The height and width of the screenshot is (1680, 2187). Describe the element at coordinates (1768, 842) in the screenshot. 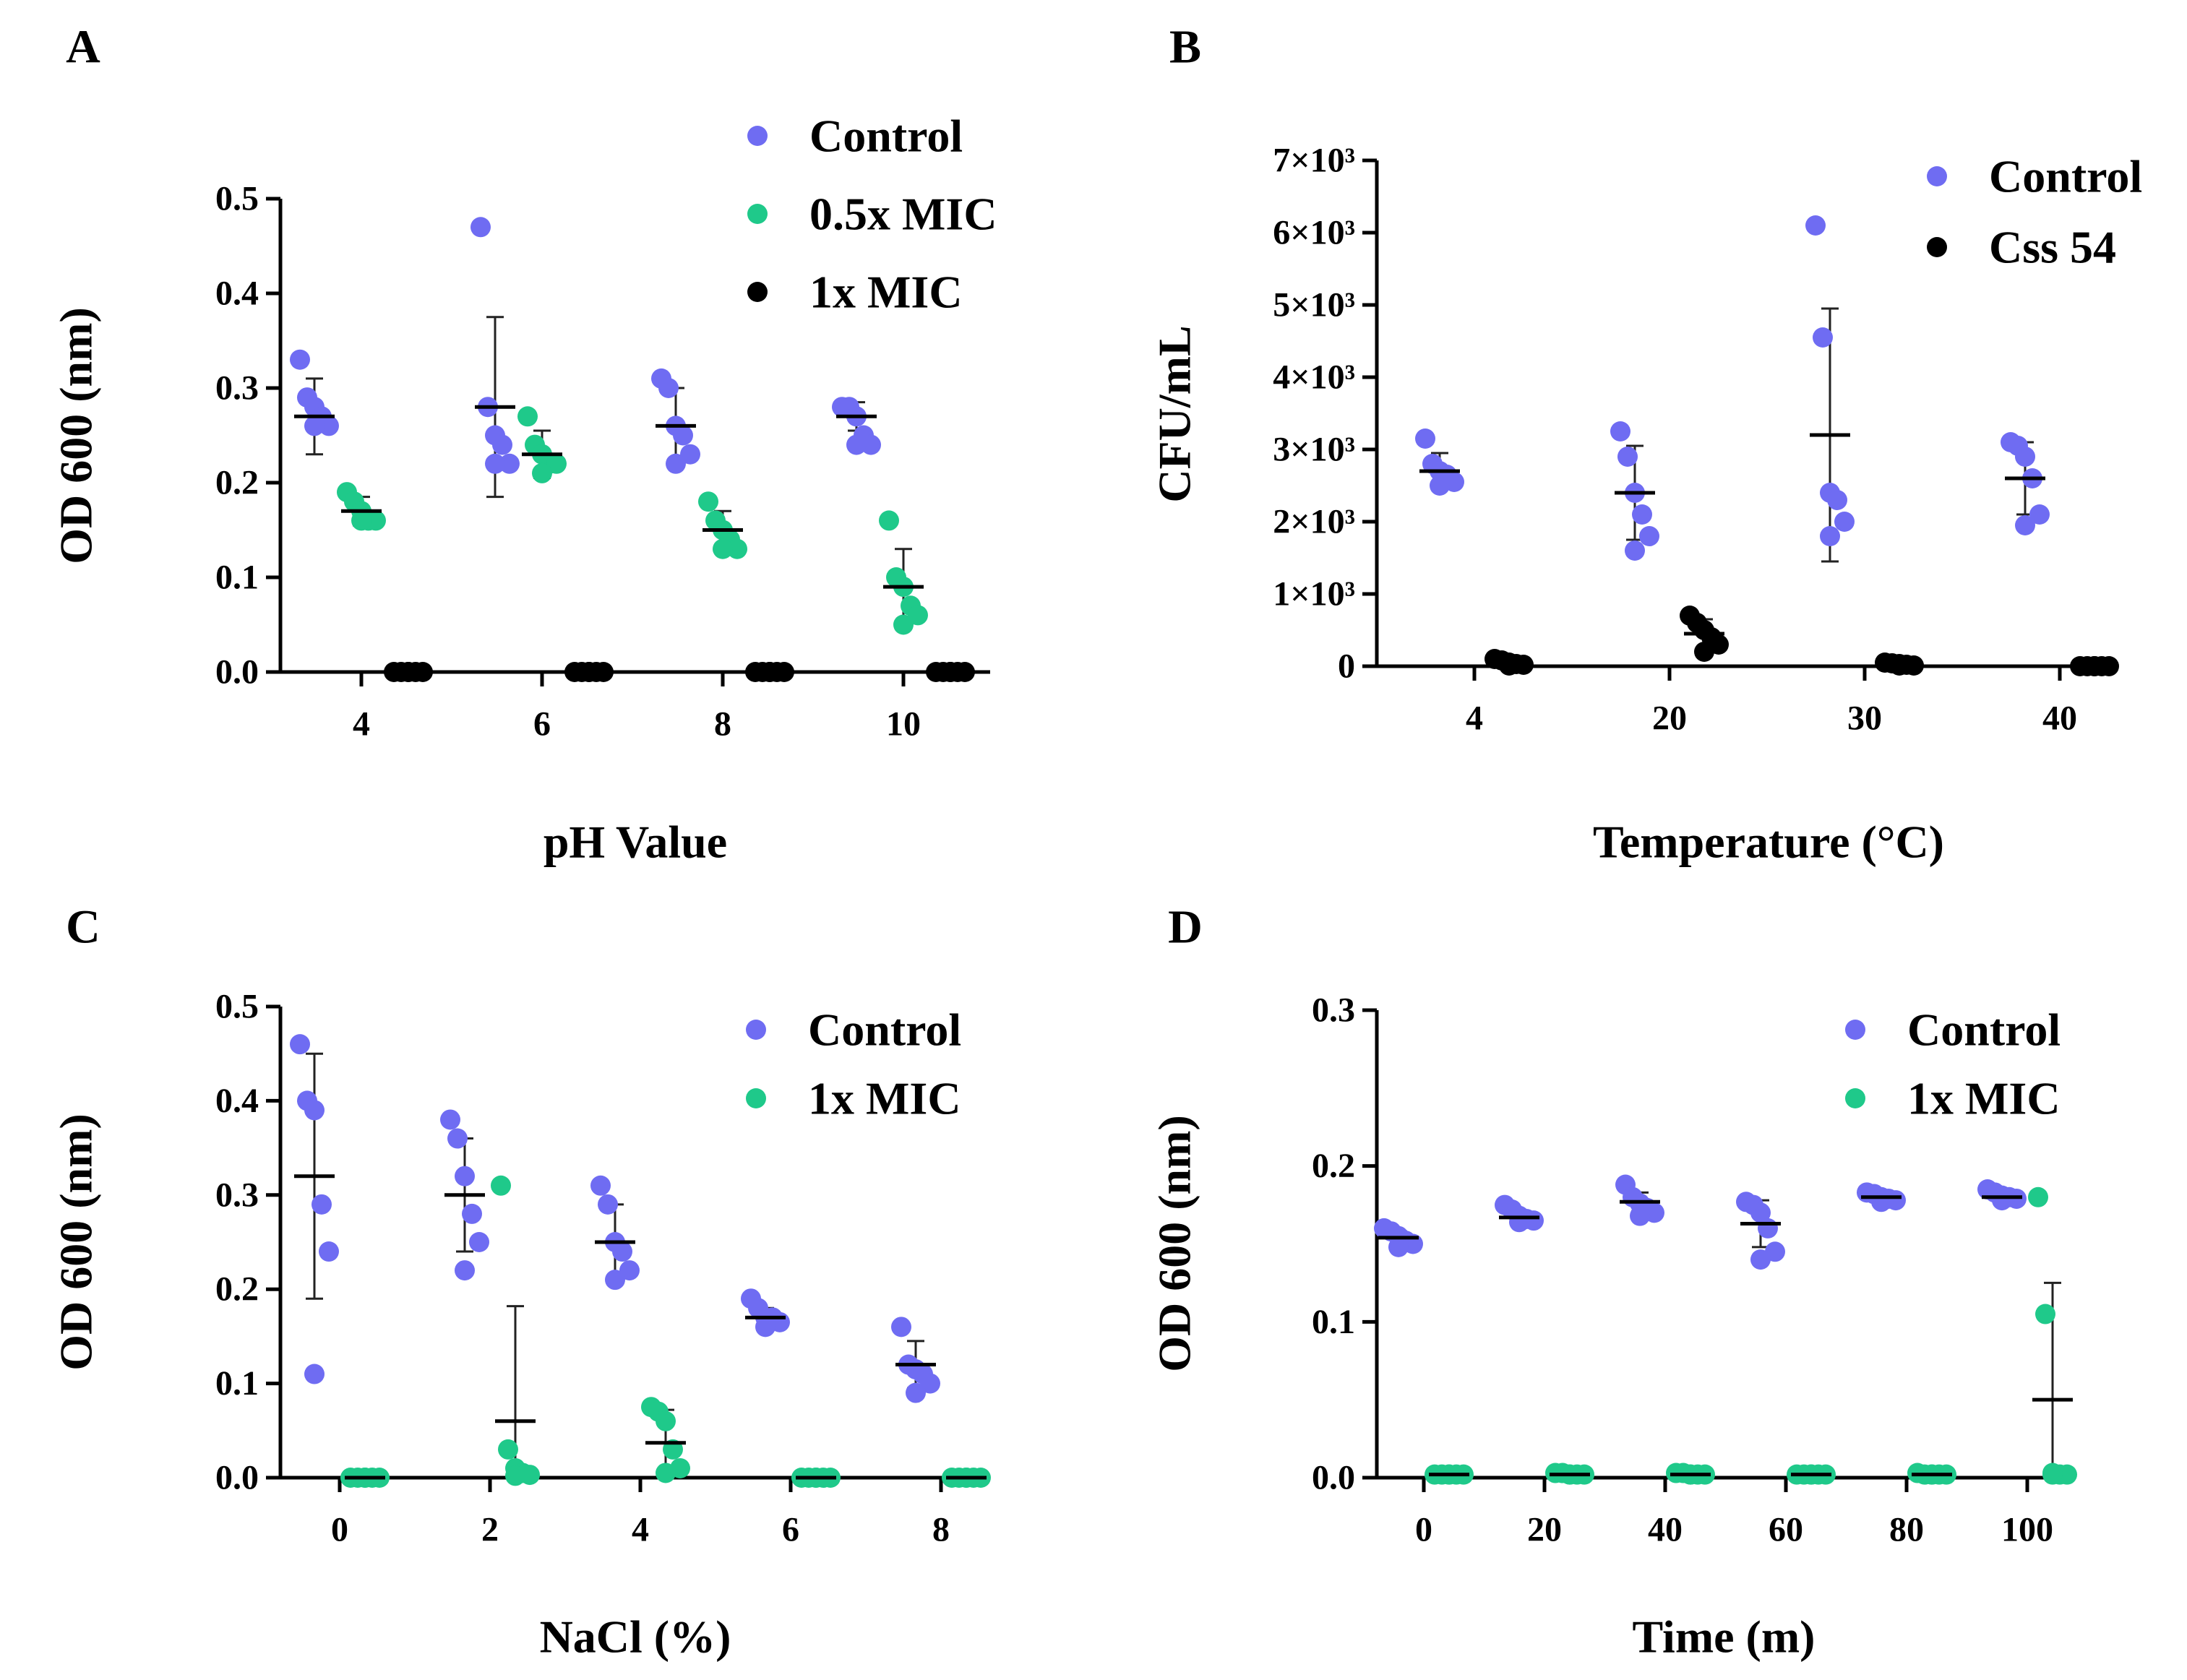

I see `x-axis-title: Temperature (°C)` at that location.